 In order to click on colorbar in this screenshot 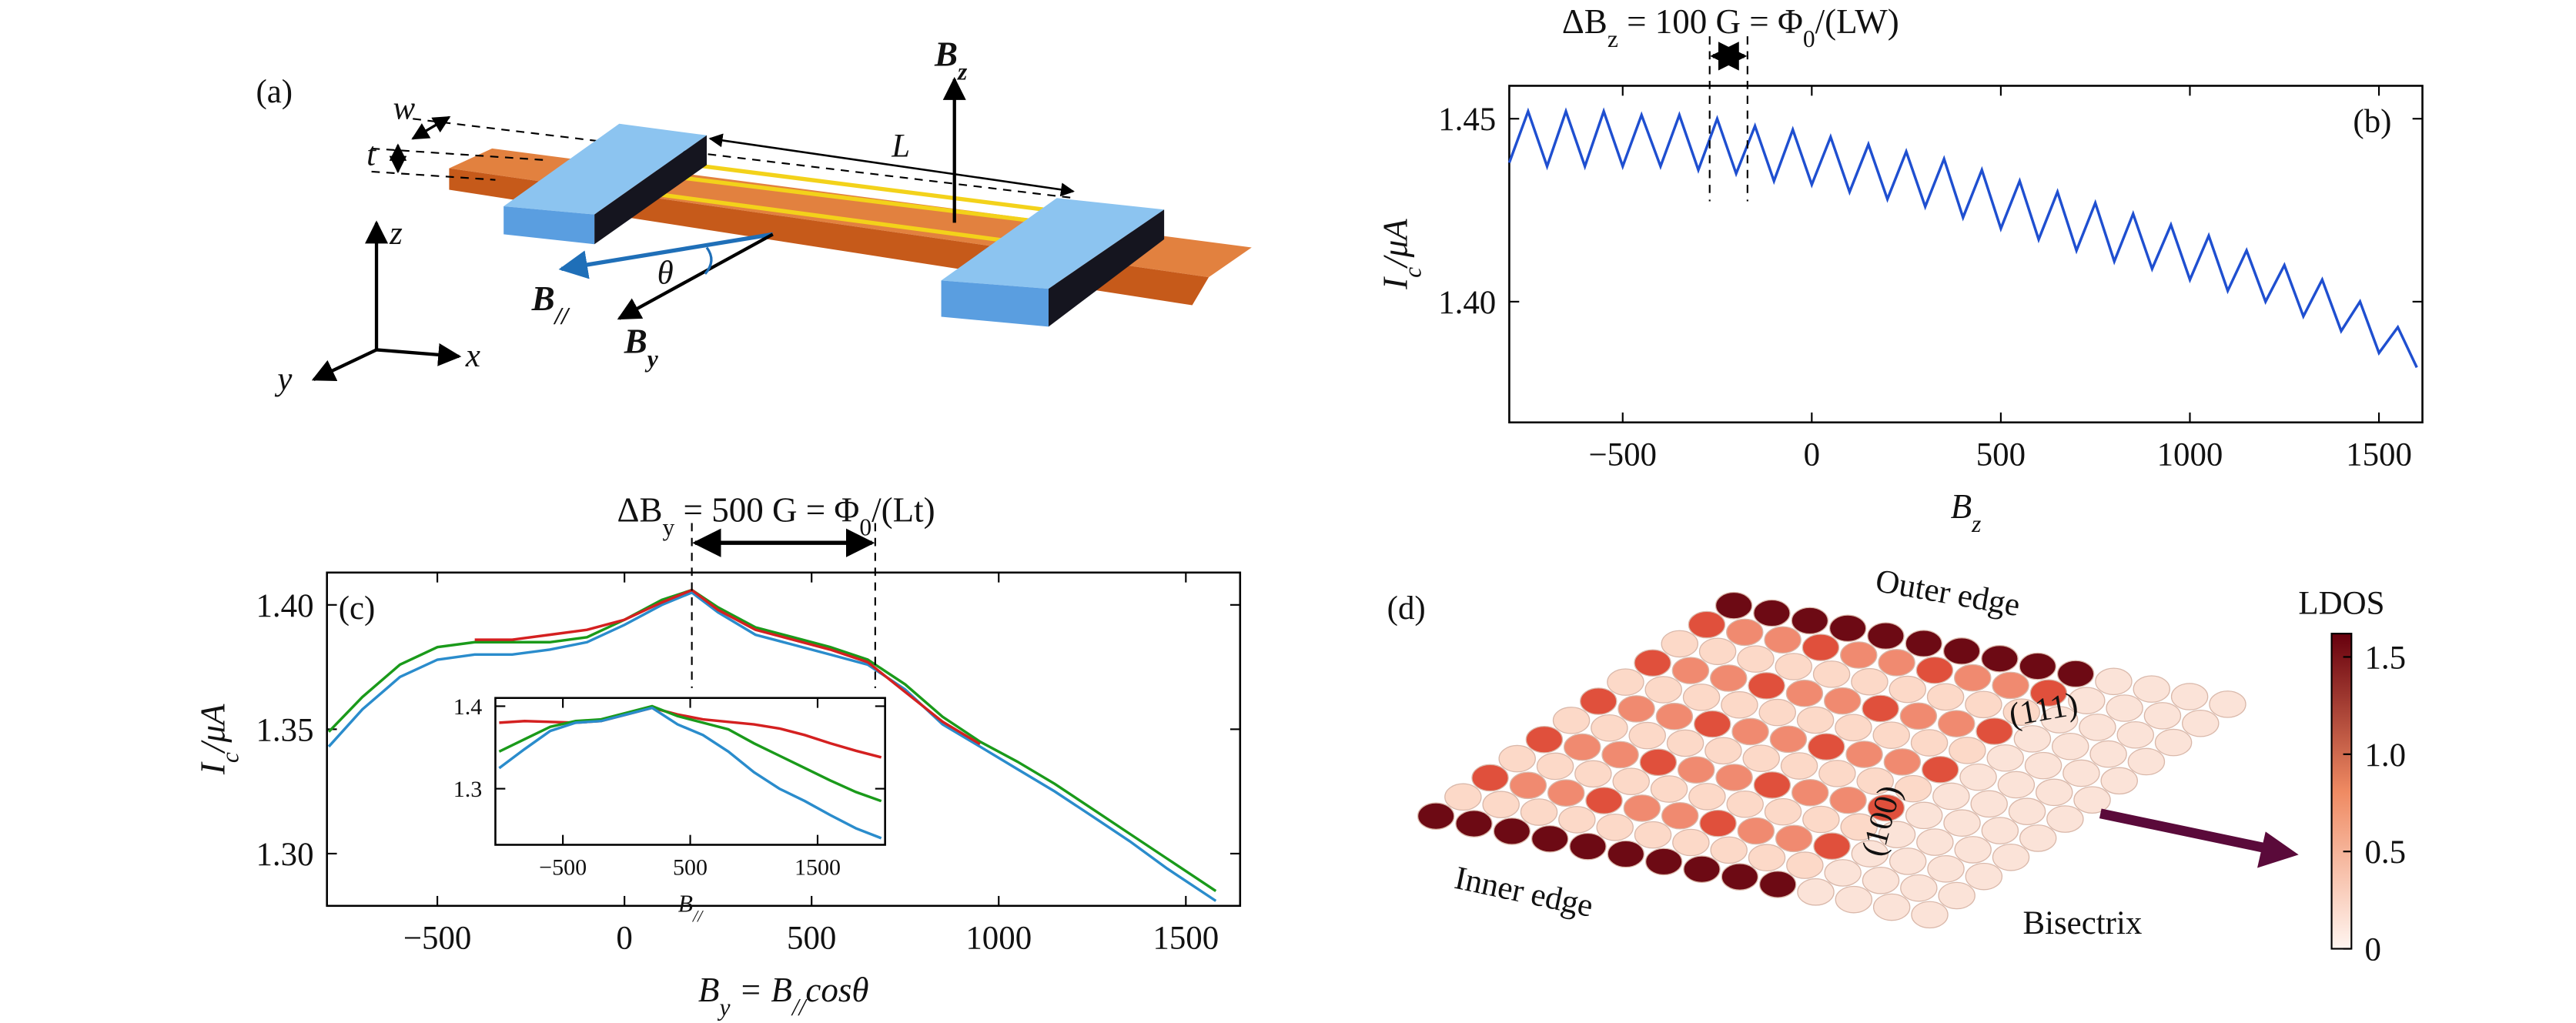, I will do `click(2341, 791)`.